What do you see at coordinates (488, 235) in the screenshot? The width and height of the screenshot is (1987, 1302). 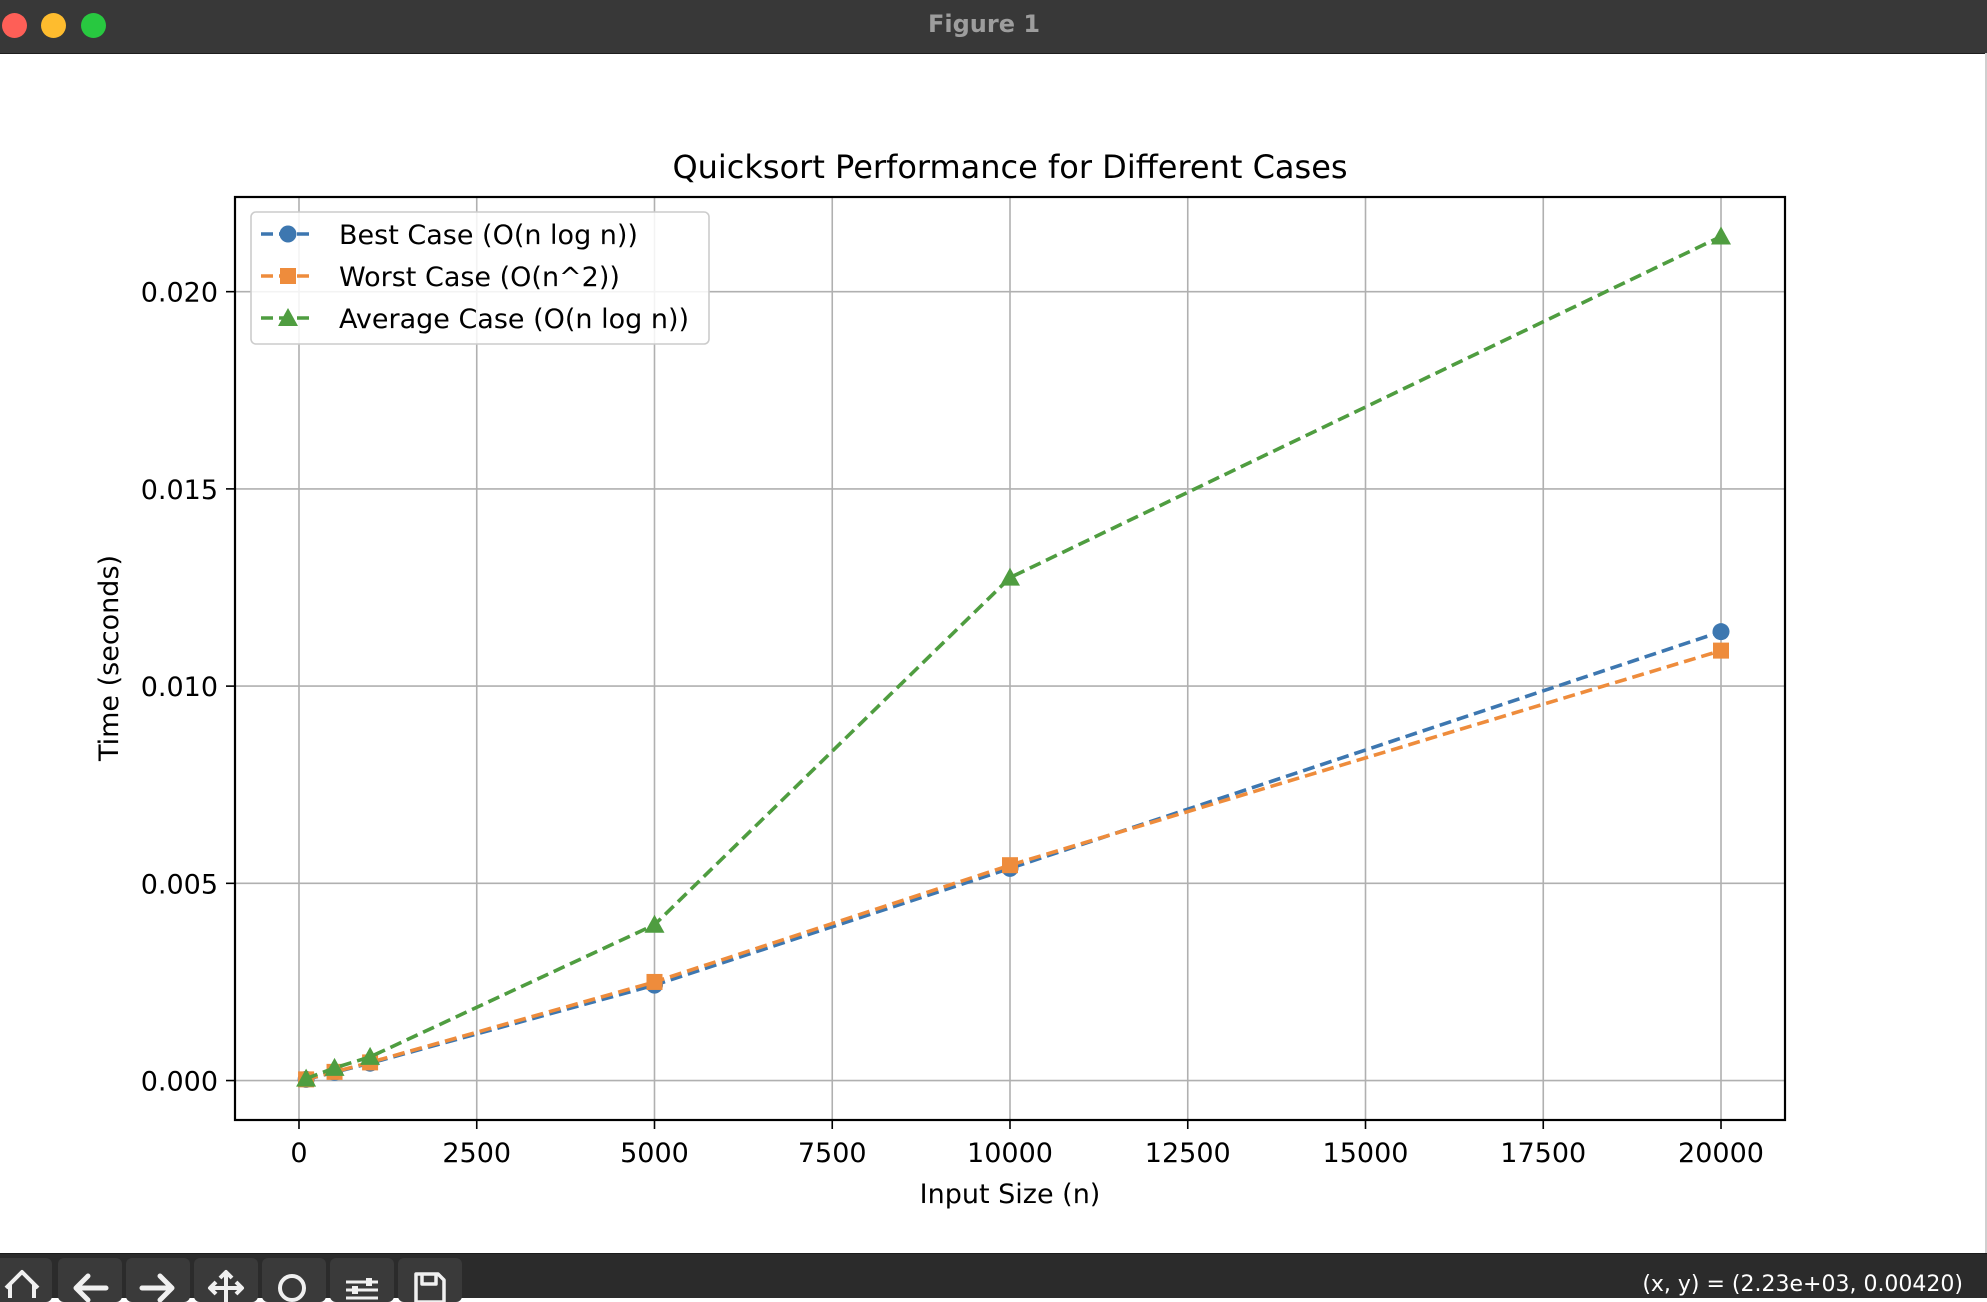 I see `legend-label: Best Case (O(n log n))` at bounding box center [488, 235].